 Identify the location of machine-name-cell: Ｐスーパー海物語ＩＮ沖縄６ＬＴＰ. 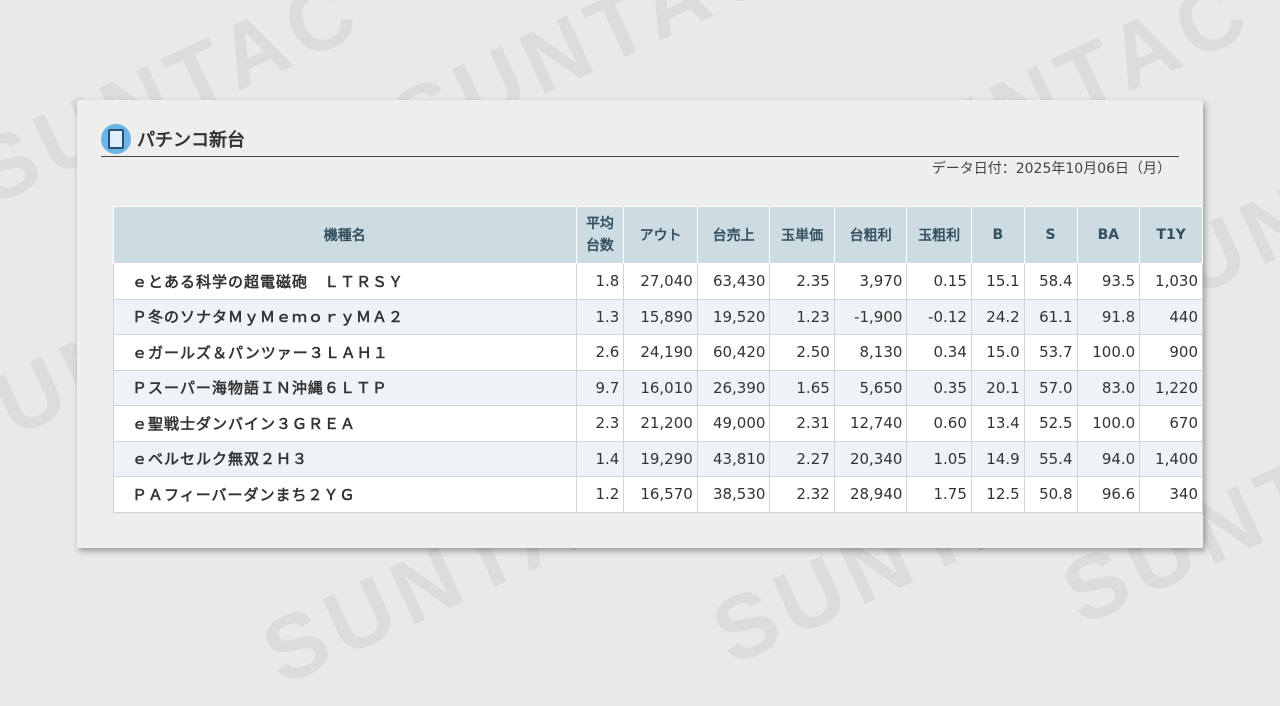
(345, 387).